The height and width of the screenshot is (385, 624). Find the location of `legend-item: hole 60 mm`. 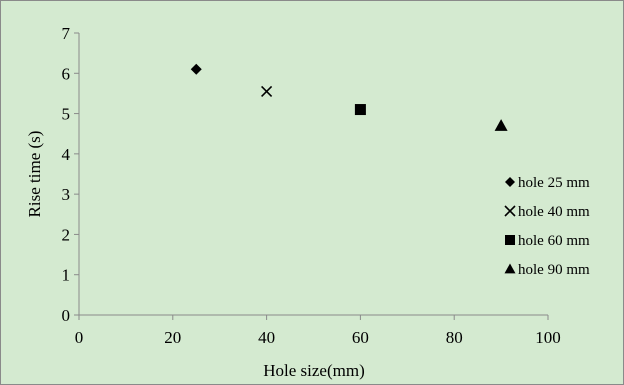

legend-item: hole 60 mm is located at coordinates (547, 241).